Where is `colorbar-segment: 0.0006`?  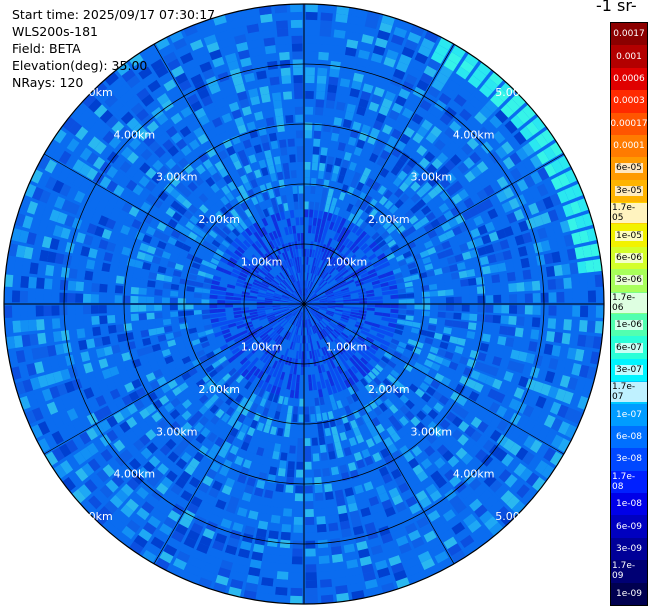
colorbar-segment: 0.0006 is located at coordinates (629, 79).